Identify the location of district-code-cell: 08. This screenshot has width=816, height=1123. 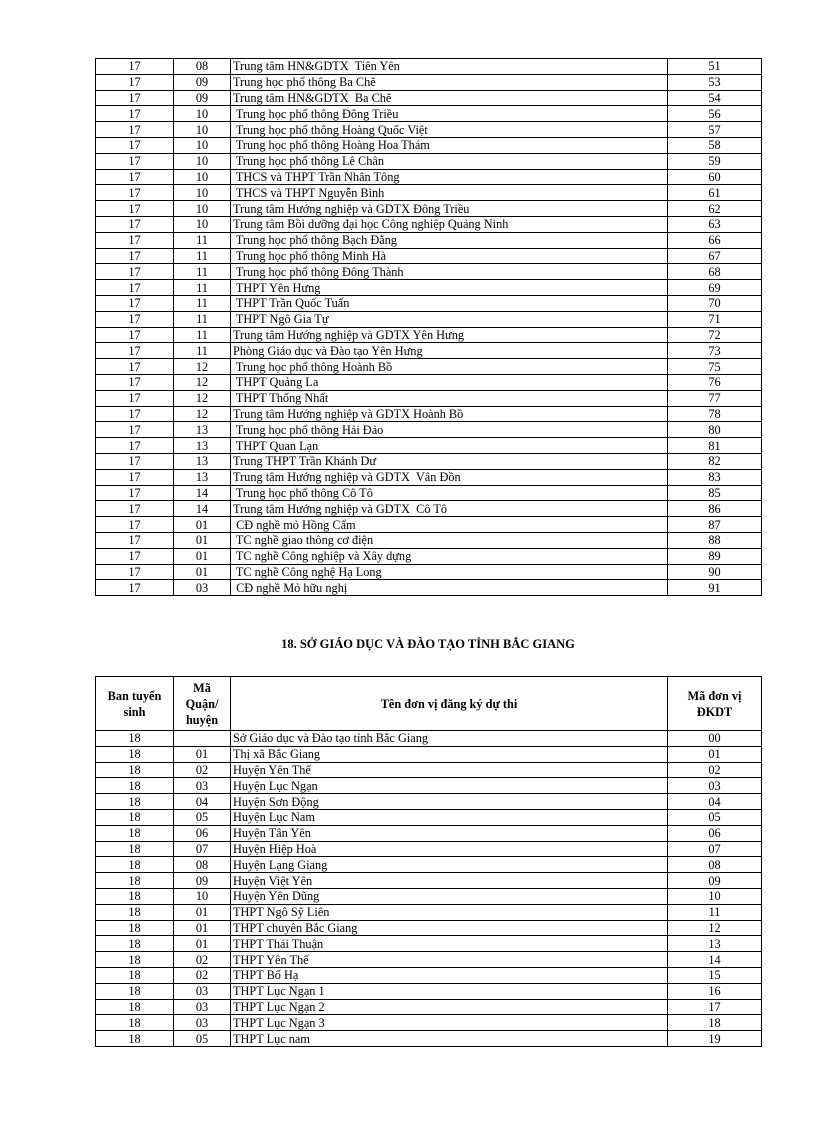
(202, 865).